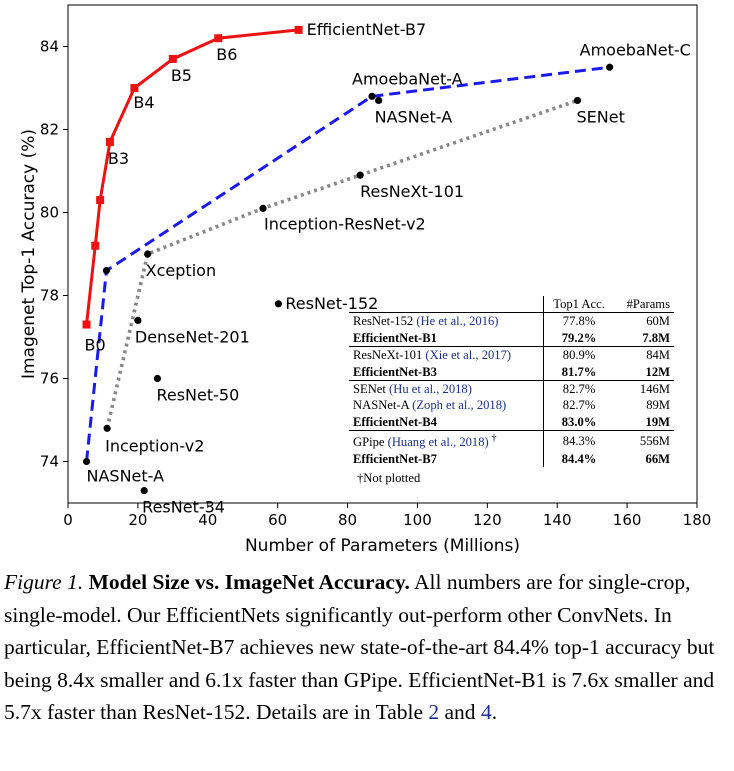  What do you see at coordinates (467, 355) in the screenshot?
I see `citation-link: (Xie et al., 2017)` at bounding box center [467, 355].